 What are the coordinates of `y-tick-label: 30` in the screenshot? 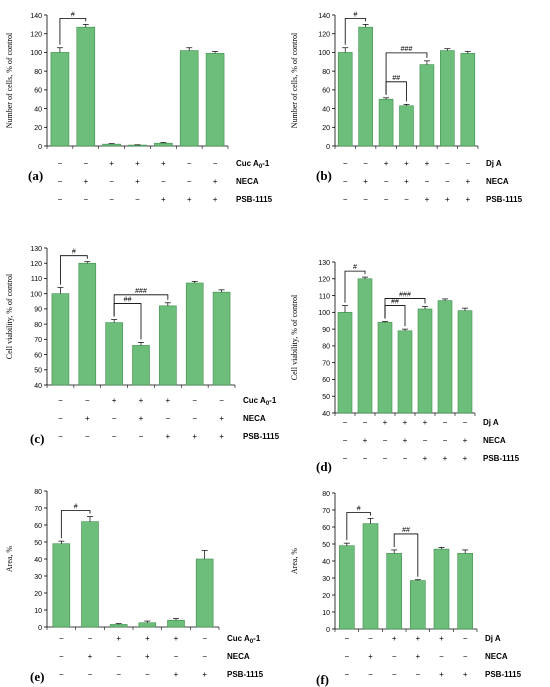 It's located at (326, 579).